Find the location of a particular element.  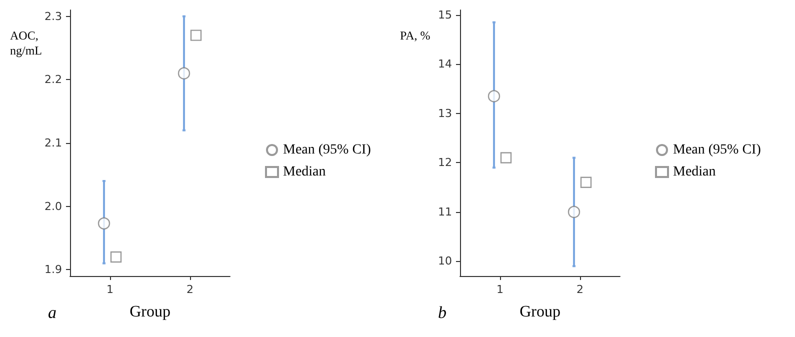

y-axis-title: PA, % is located at coordinates (415, 35).